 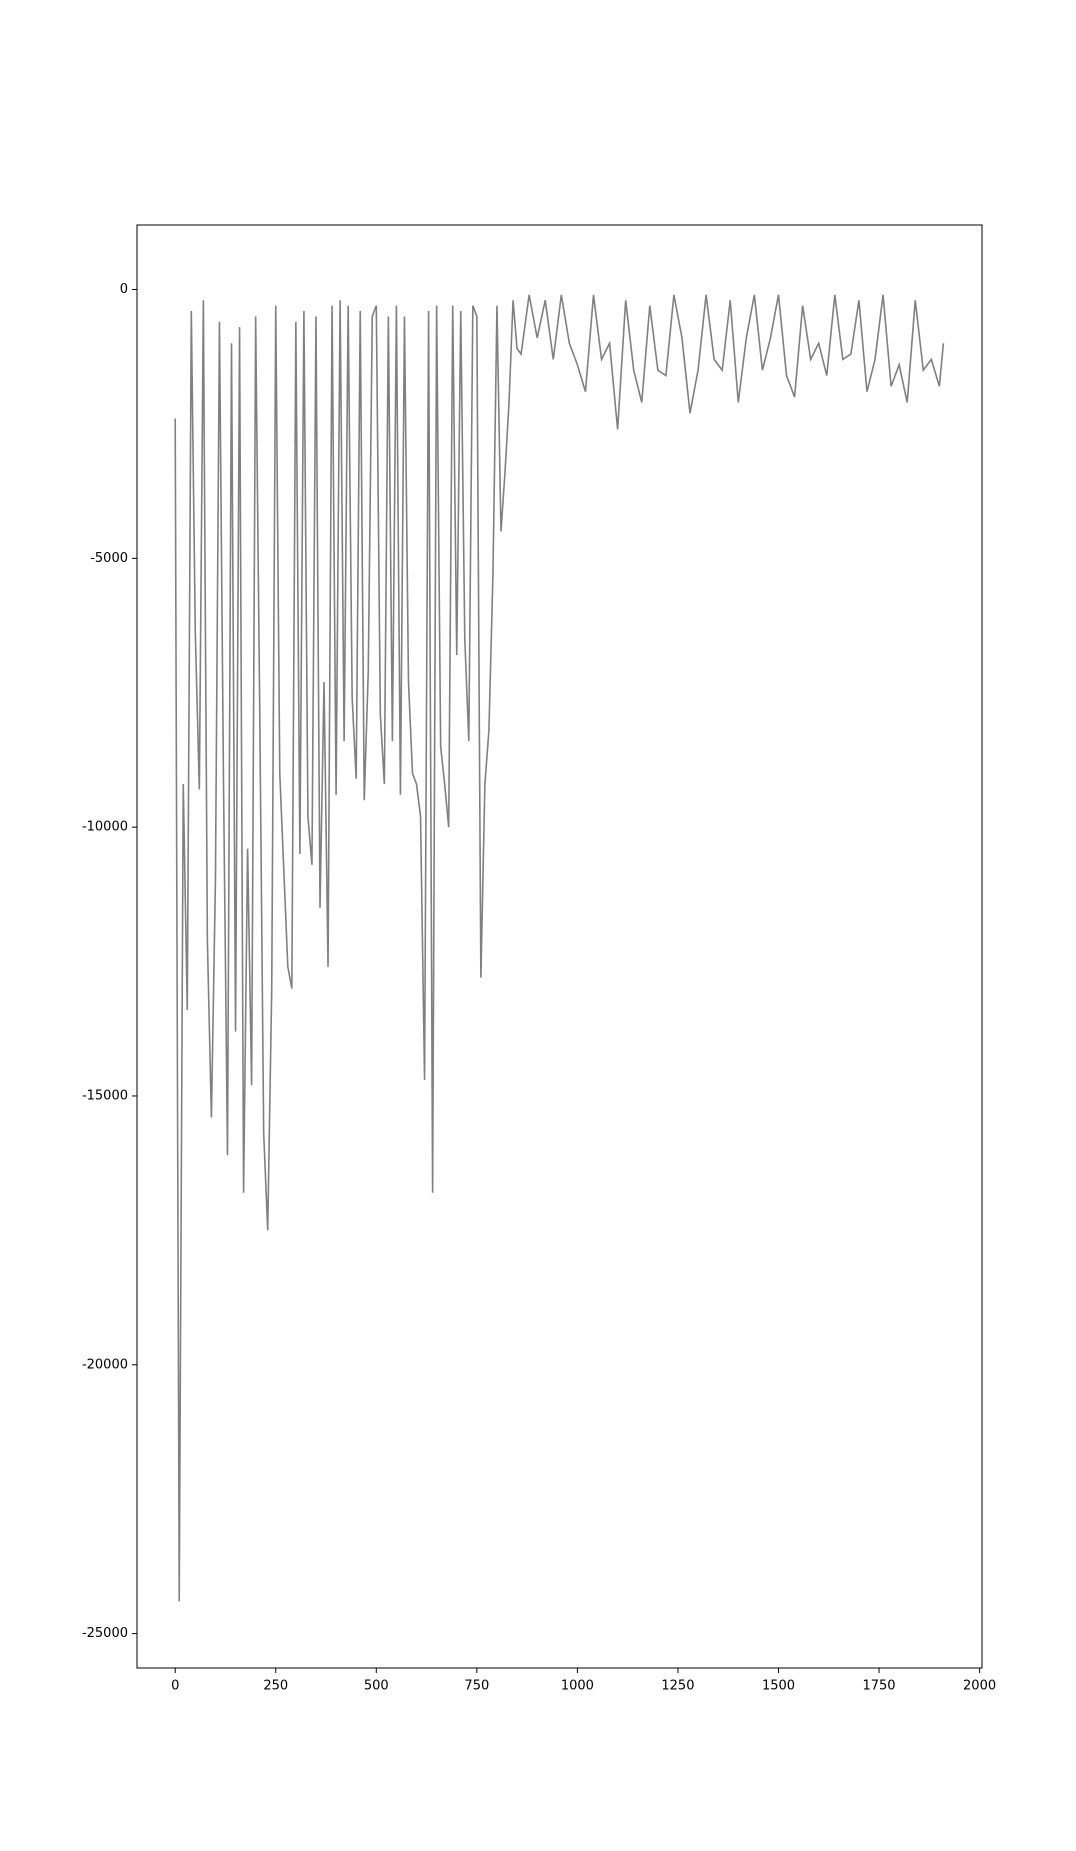 I want to click on x-tick-label: 250, so click(x=275, y=1686).